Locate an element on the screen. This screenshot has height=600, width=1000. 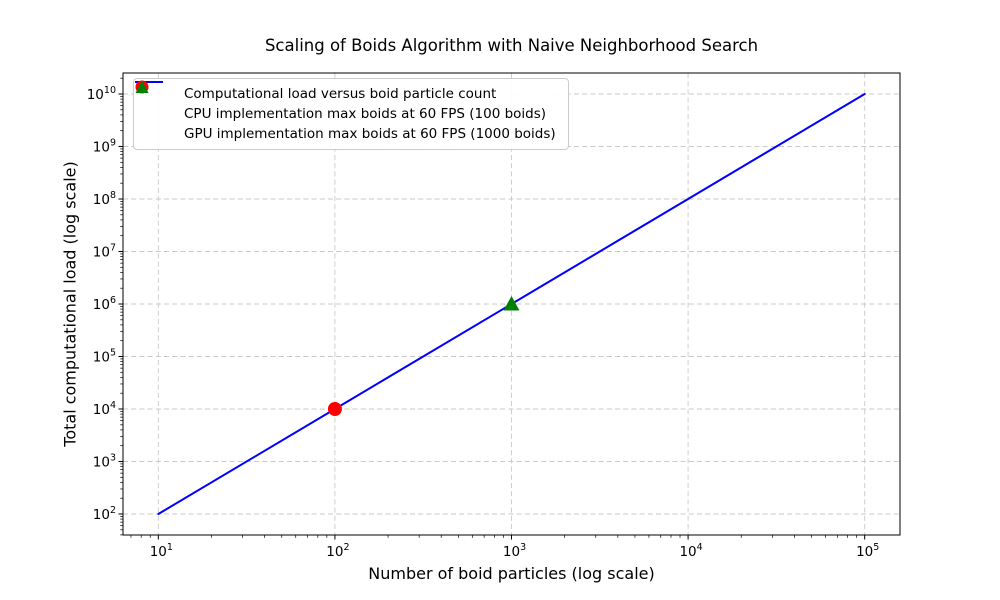
marker-circle-cpu is located at coordinates (334, 409).